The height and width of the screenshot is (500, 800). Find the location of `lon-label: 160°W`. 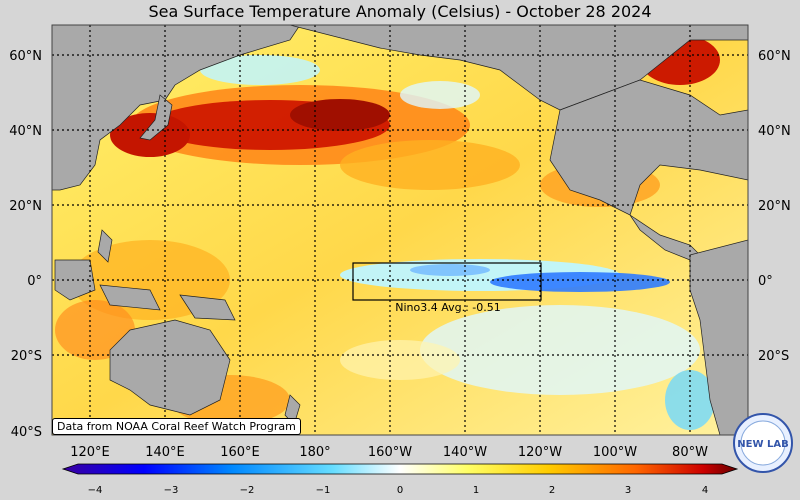

lon-label: 160°W is located at coordinates (390, 452).